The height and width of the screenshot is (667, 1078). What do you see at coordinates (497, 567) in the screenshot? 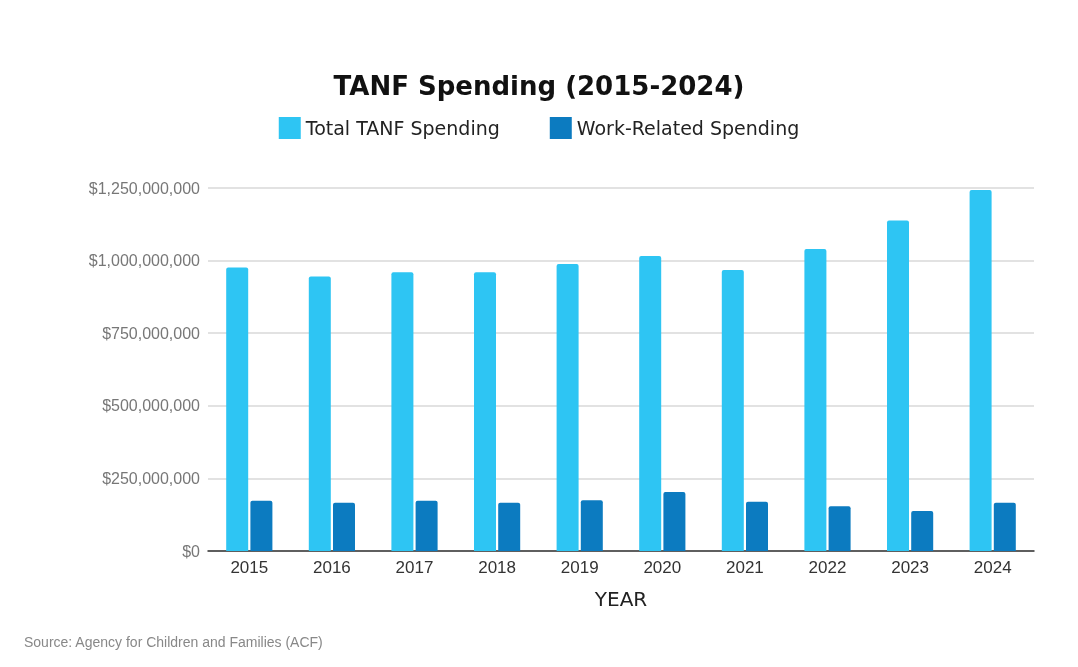
I see `x-tick-label: 2018` at bounding box center [497, 567].